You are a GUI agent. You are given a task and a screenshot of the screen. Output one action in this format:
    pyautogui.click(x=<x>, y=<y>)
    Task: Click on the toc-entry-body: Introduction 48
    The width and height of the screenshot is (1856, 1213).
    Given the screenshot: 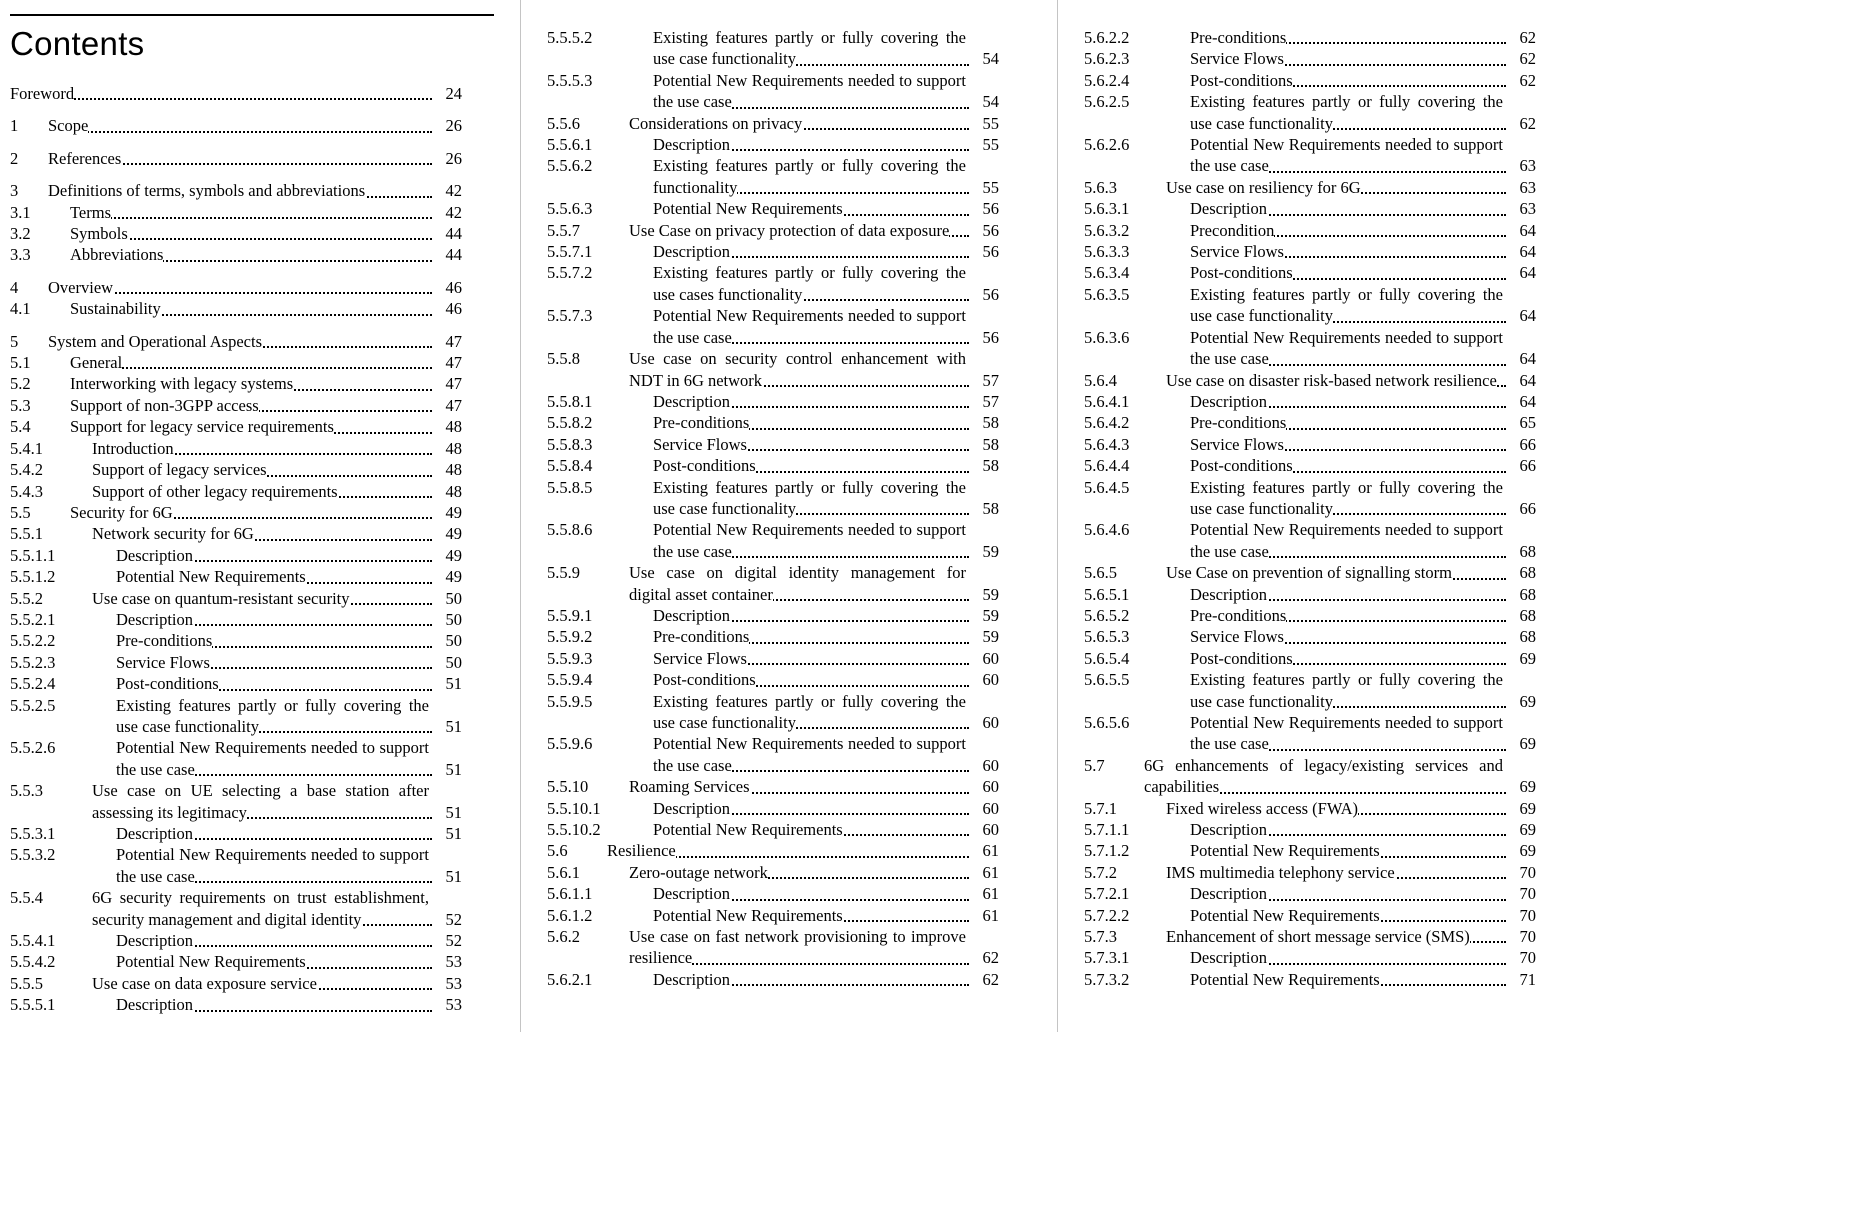 What is the action you would take?
    pyautogui.click(x=236, y=448)
    